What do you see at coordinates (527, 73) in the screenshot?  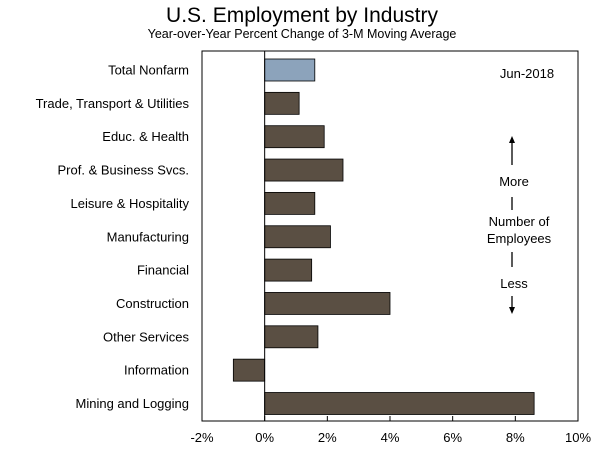 I see `date-label: Jun-2018` at bounding box center [527, 73].